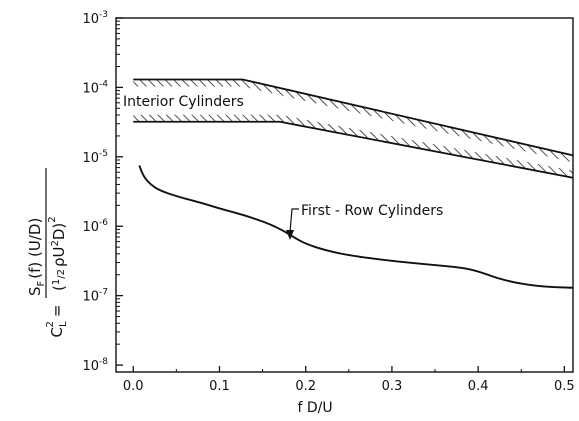 This screenshot has width=579, height=421. I want to click on svg-text: CL2=, so click(57, 320).